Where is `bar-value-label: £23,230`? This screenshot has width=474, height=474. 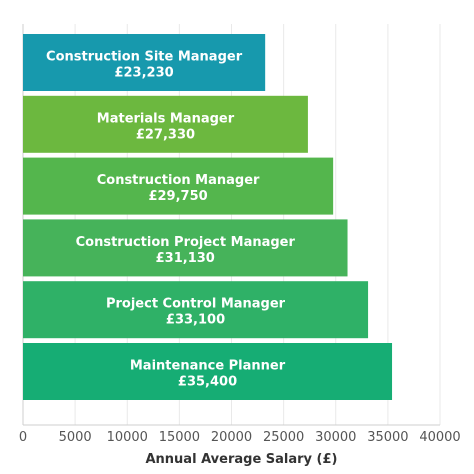
bar-value-label: £23,230 is located at coordinates (143, 73).